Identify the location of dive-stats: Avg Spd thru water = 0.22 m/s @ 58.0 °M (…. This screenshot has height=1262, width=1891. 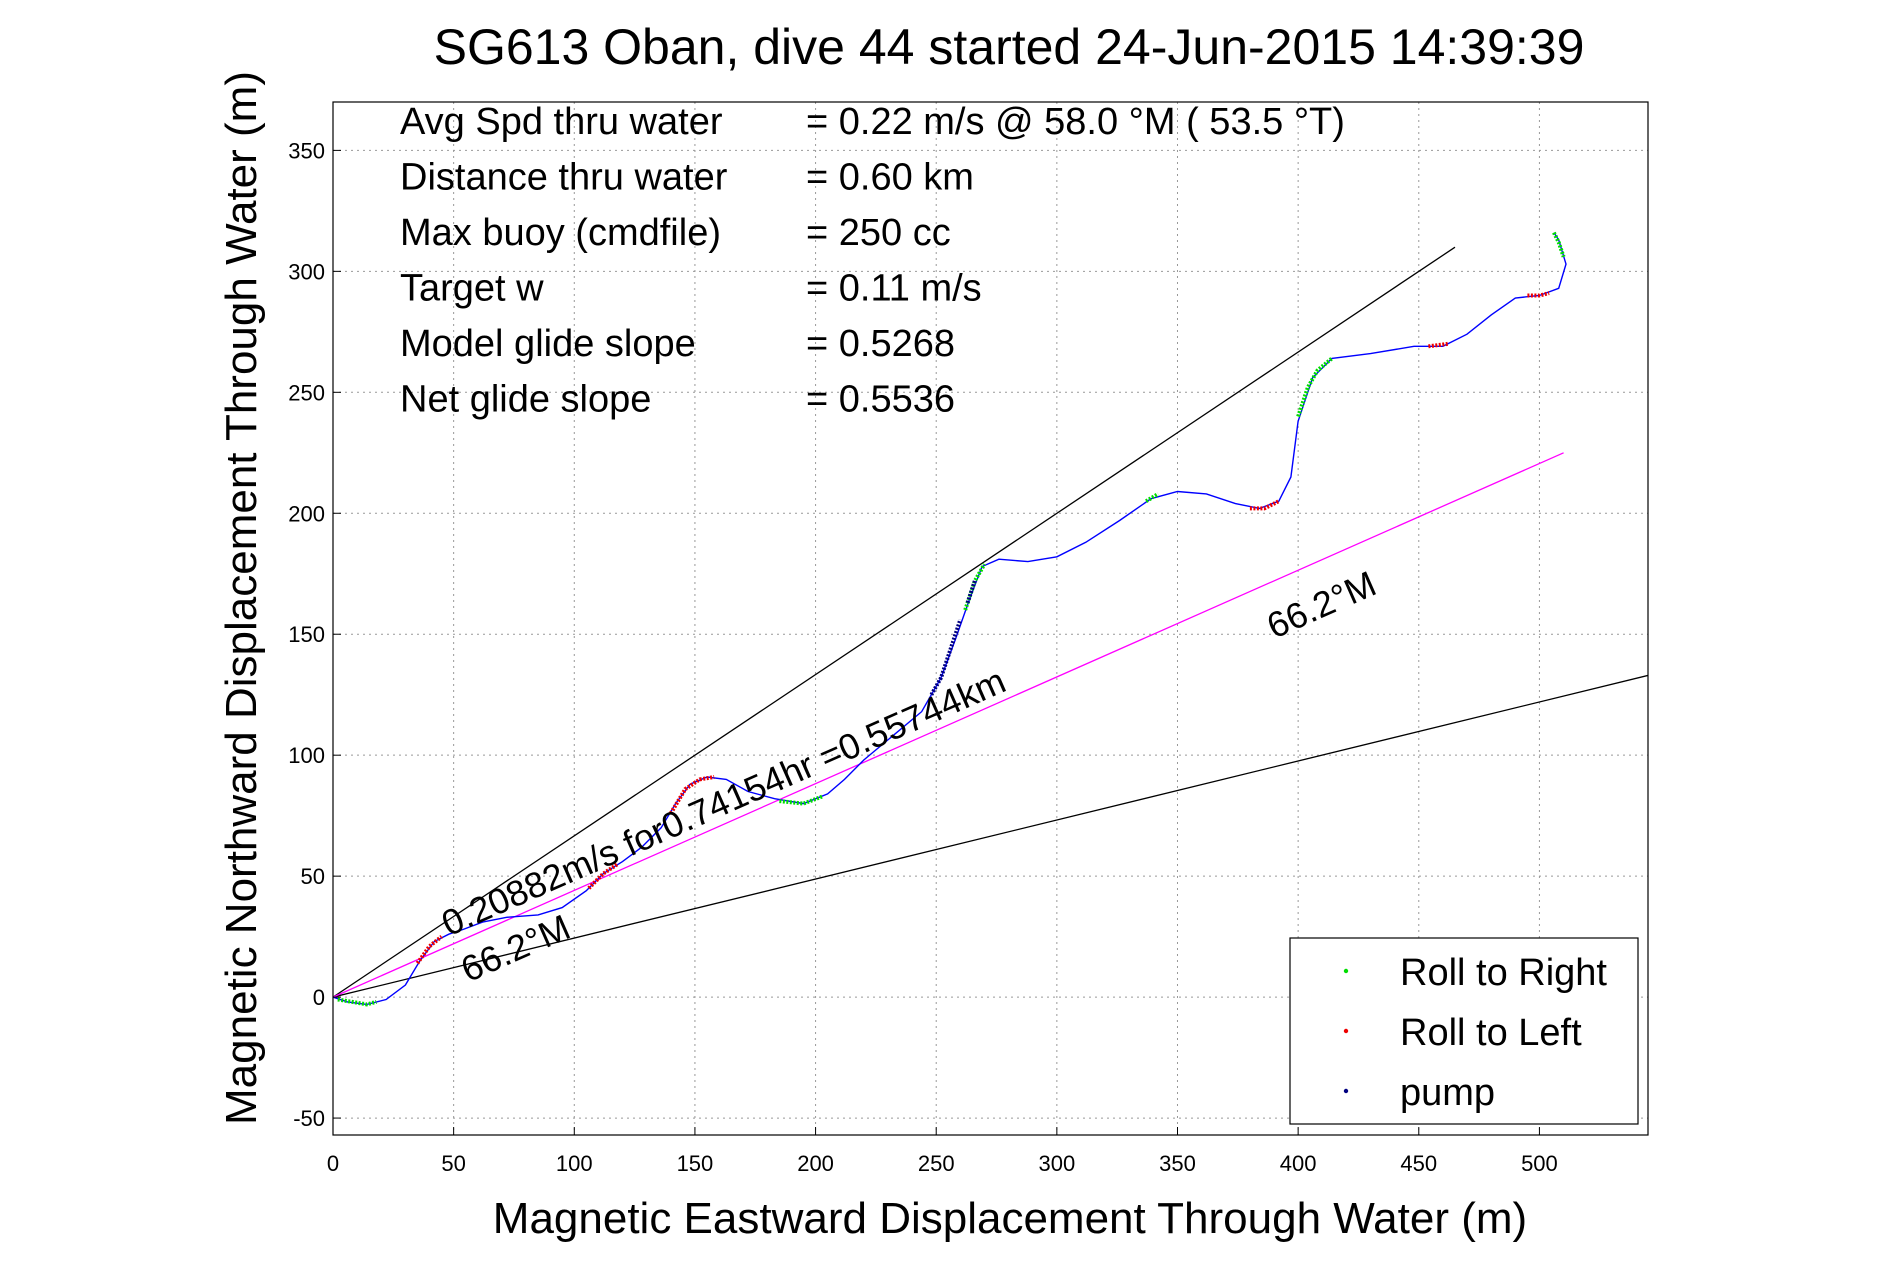
(872, 261).